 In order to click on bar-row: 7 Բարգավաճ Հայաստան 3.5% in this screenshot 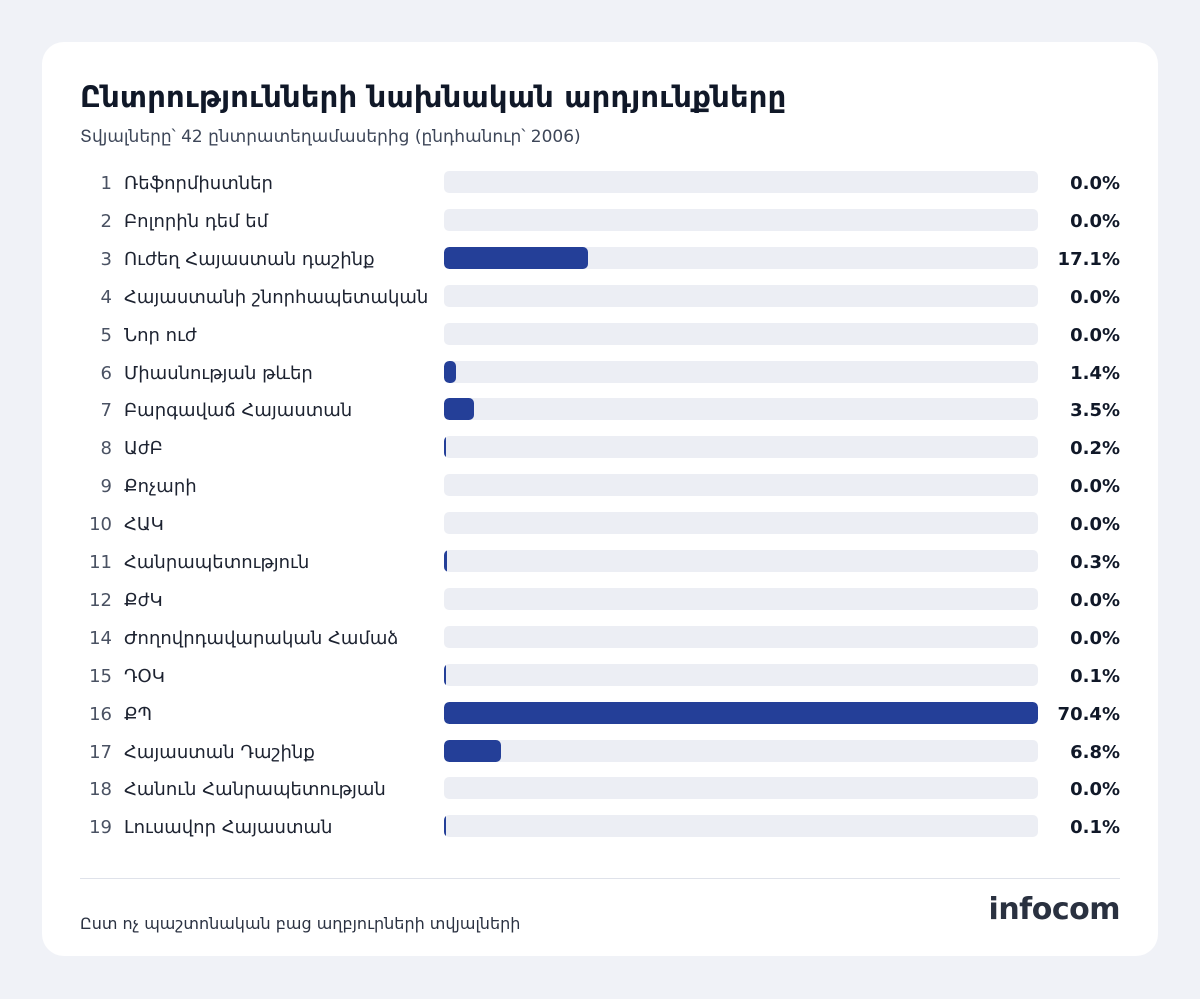, I will do `click(600, 411)`.